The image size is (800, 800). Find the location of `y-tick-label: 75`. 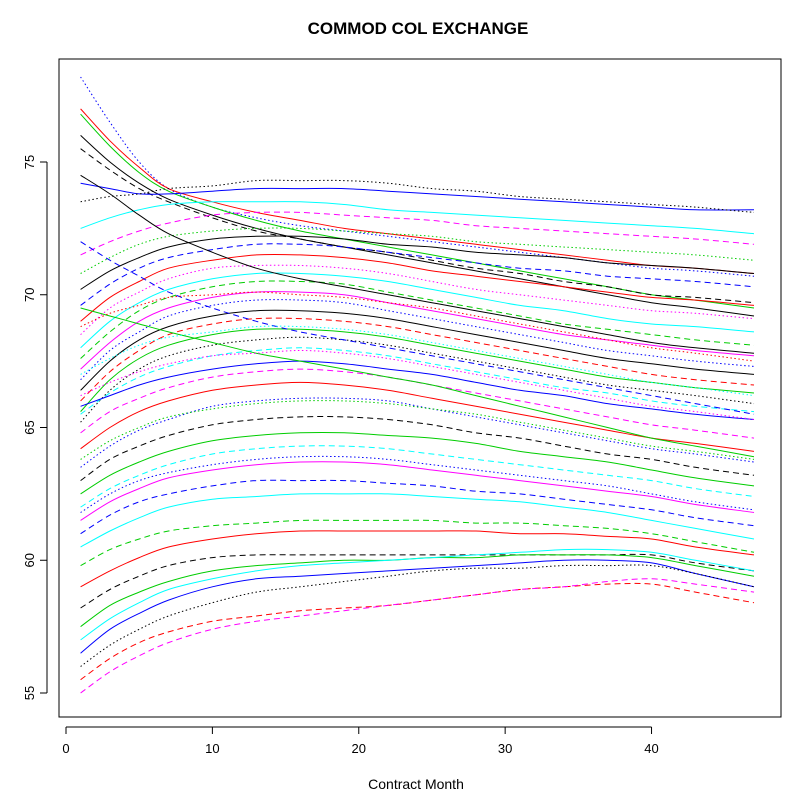

y-tick-label: 75 is located at coordinates (29, 162).